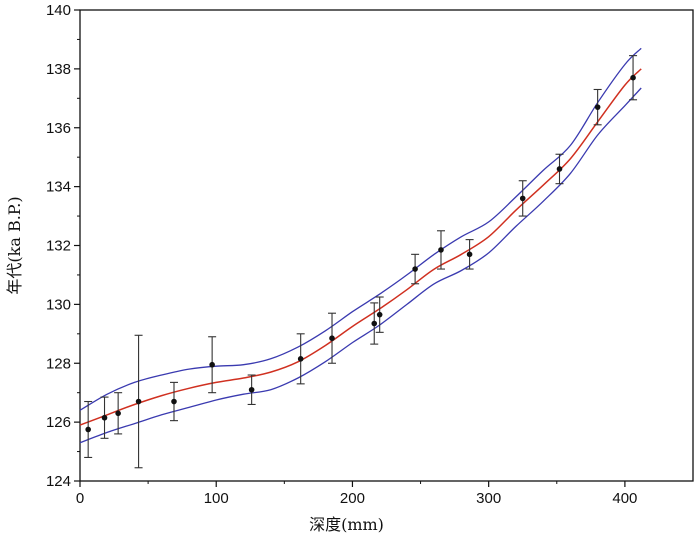  Describe the element at coordinates (58, 422) in the screenshot. I see `y-tick-label: 126` at that location.